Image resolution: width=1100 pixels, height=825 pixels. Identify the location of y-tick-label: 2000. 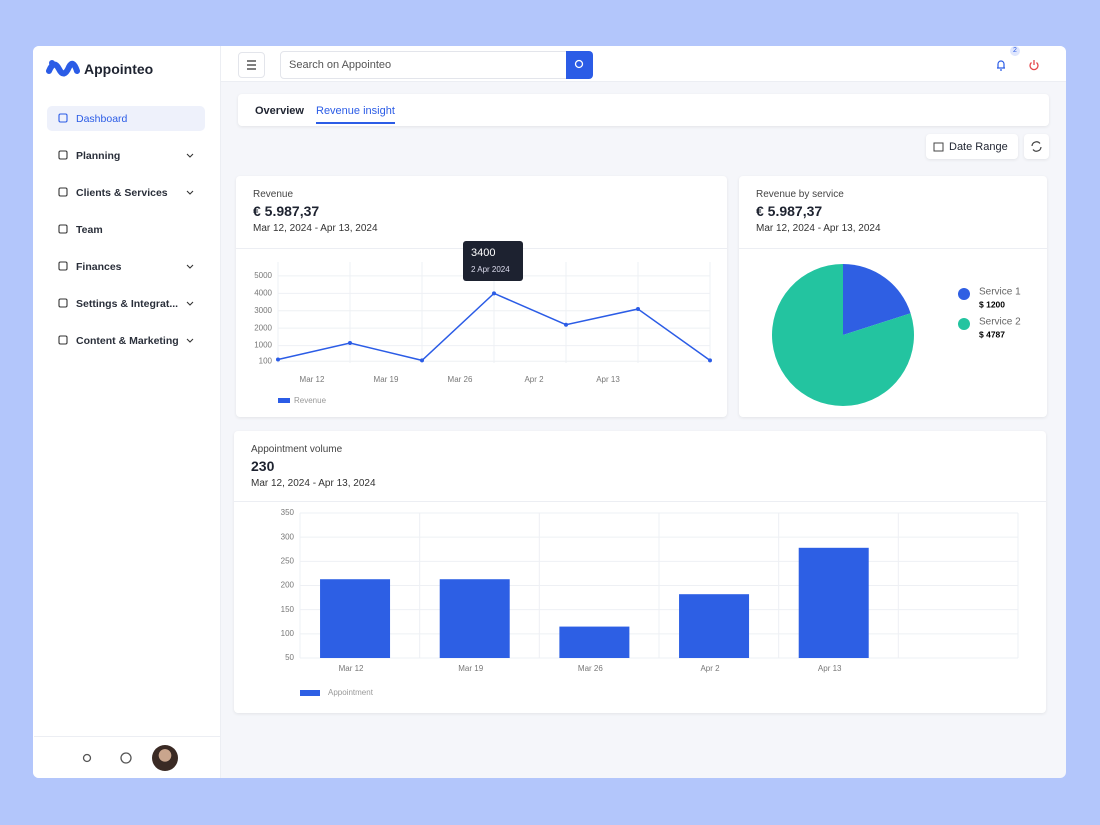
(263, 327).